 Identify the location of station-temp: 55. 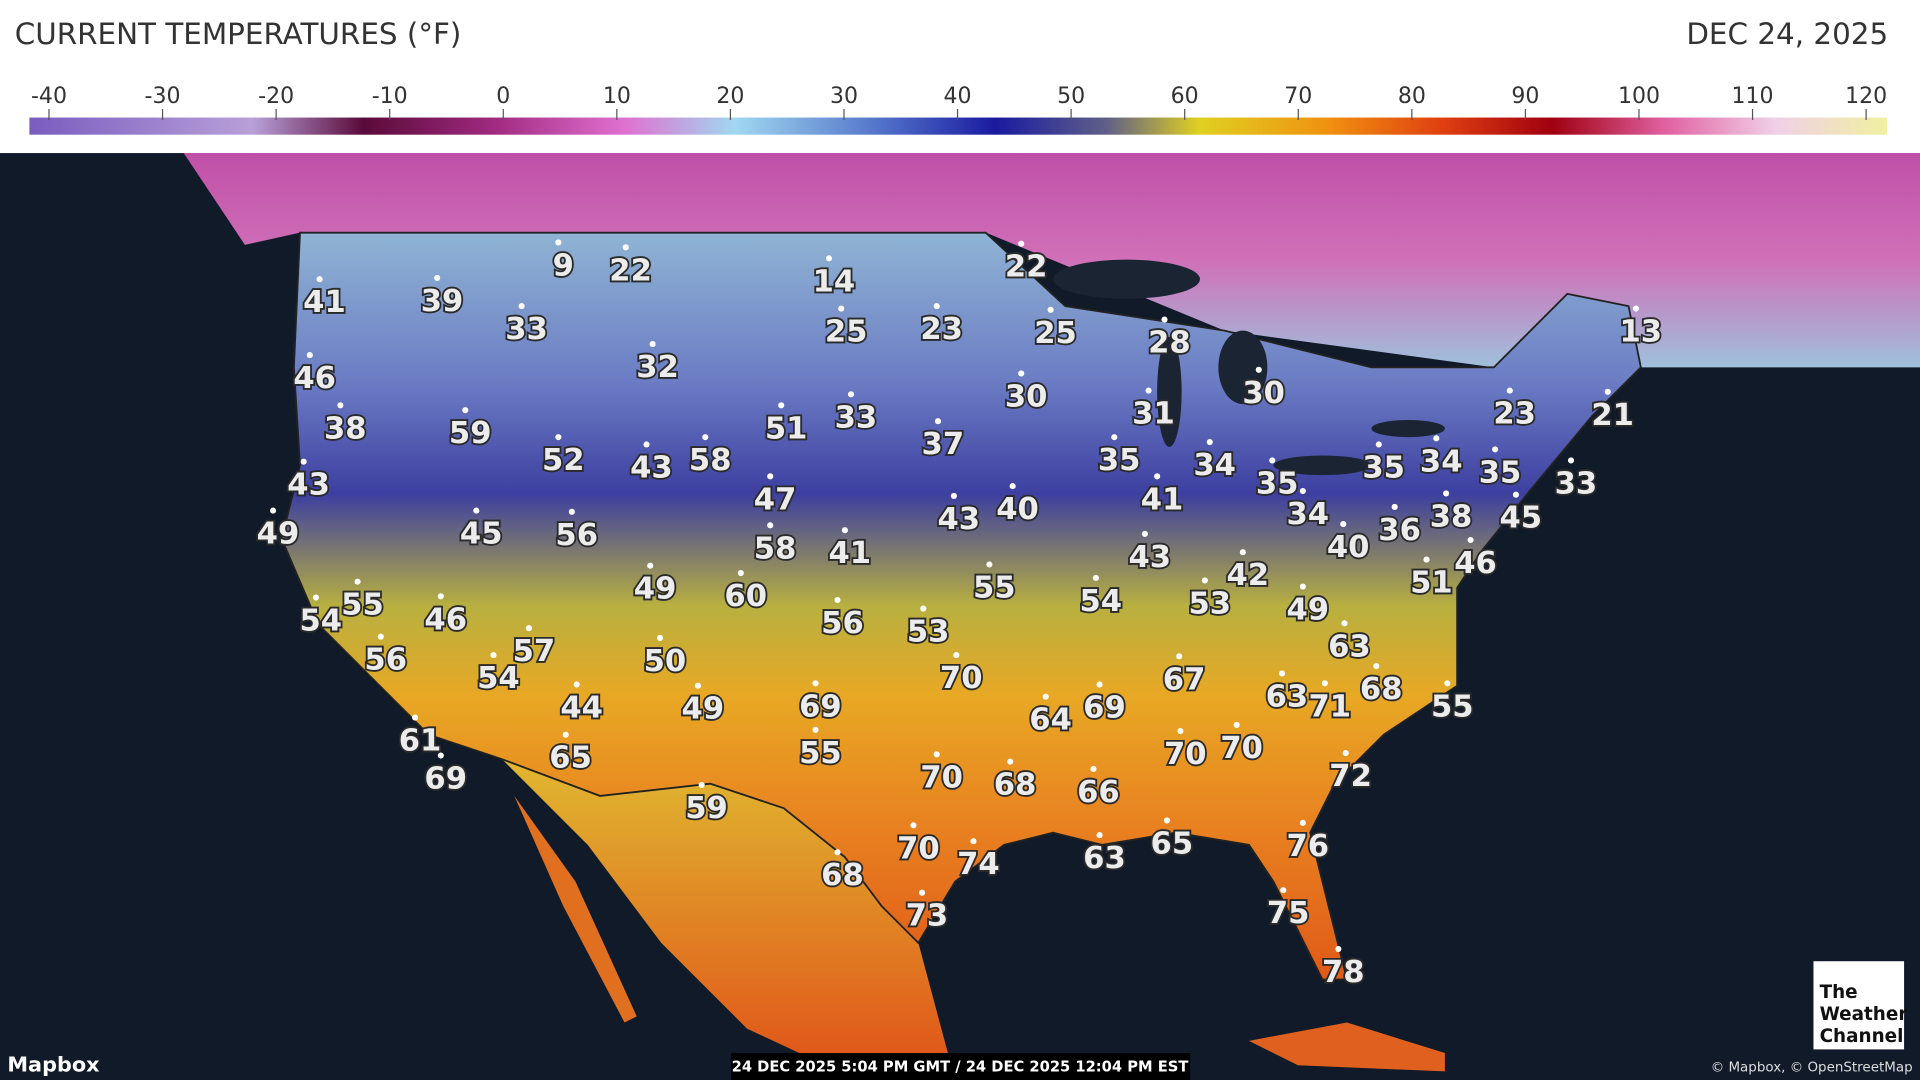
(1452, 706).